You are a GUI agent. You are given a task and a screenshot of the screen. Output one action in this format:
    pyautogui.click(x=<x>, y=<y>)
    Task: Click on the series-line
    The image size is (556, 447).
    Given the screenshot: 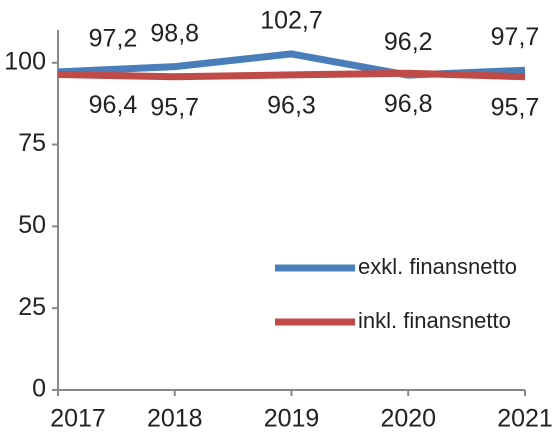 What is the action you would take?
    pyautogui.click(x=291, y=75)
    